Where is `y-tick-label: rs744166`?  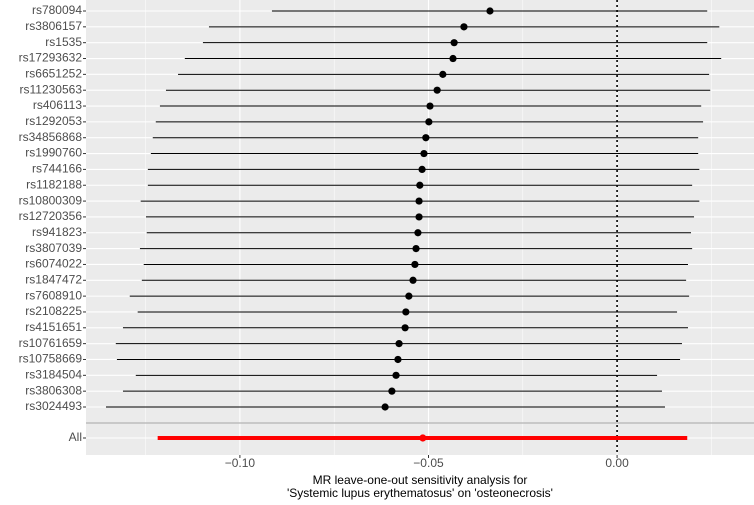 y-tick-label: rs744166 is located at coordinates (57, 169).